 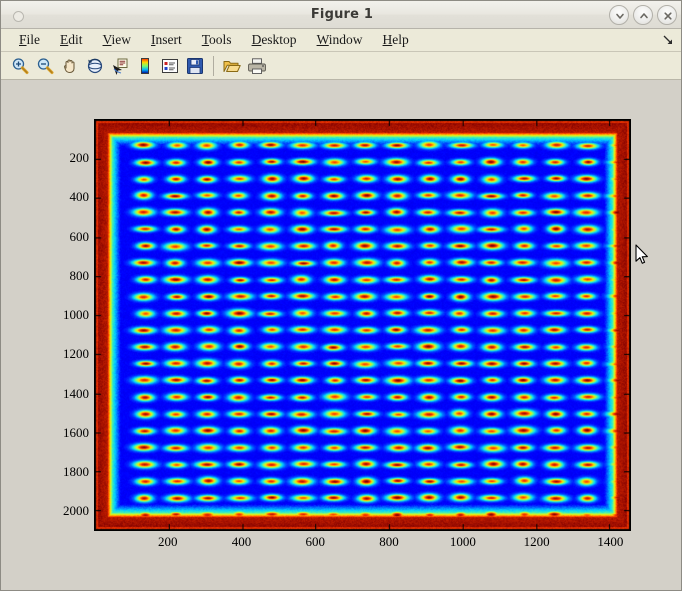 I want to click on menu-mnemonic: F, so click(x=23, y=39).